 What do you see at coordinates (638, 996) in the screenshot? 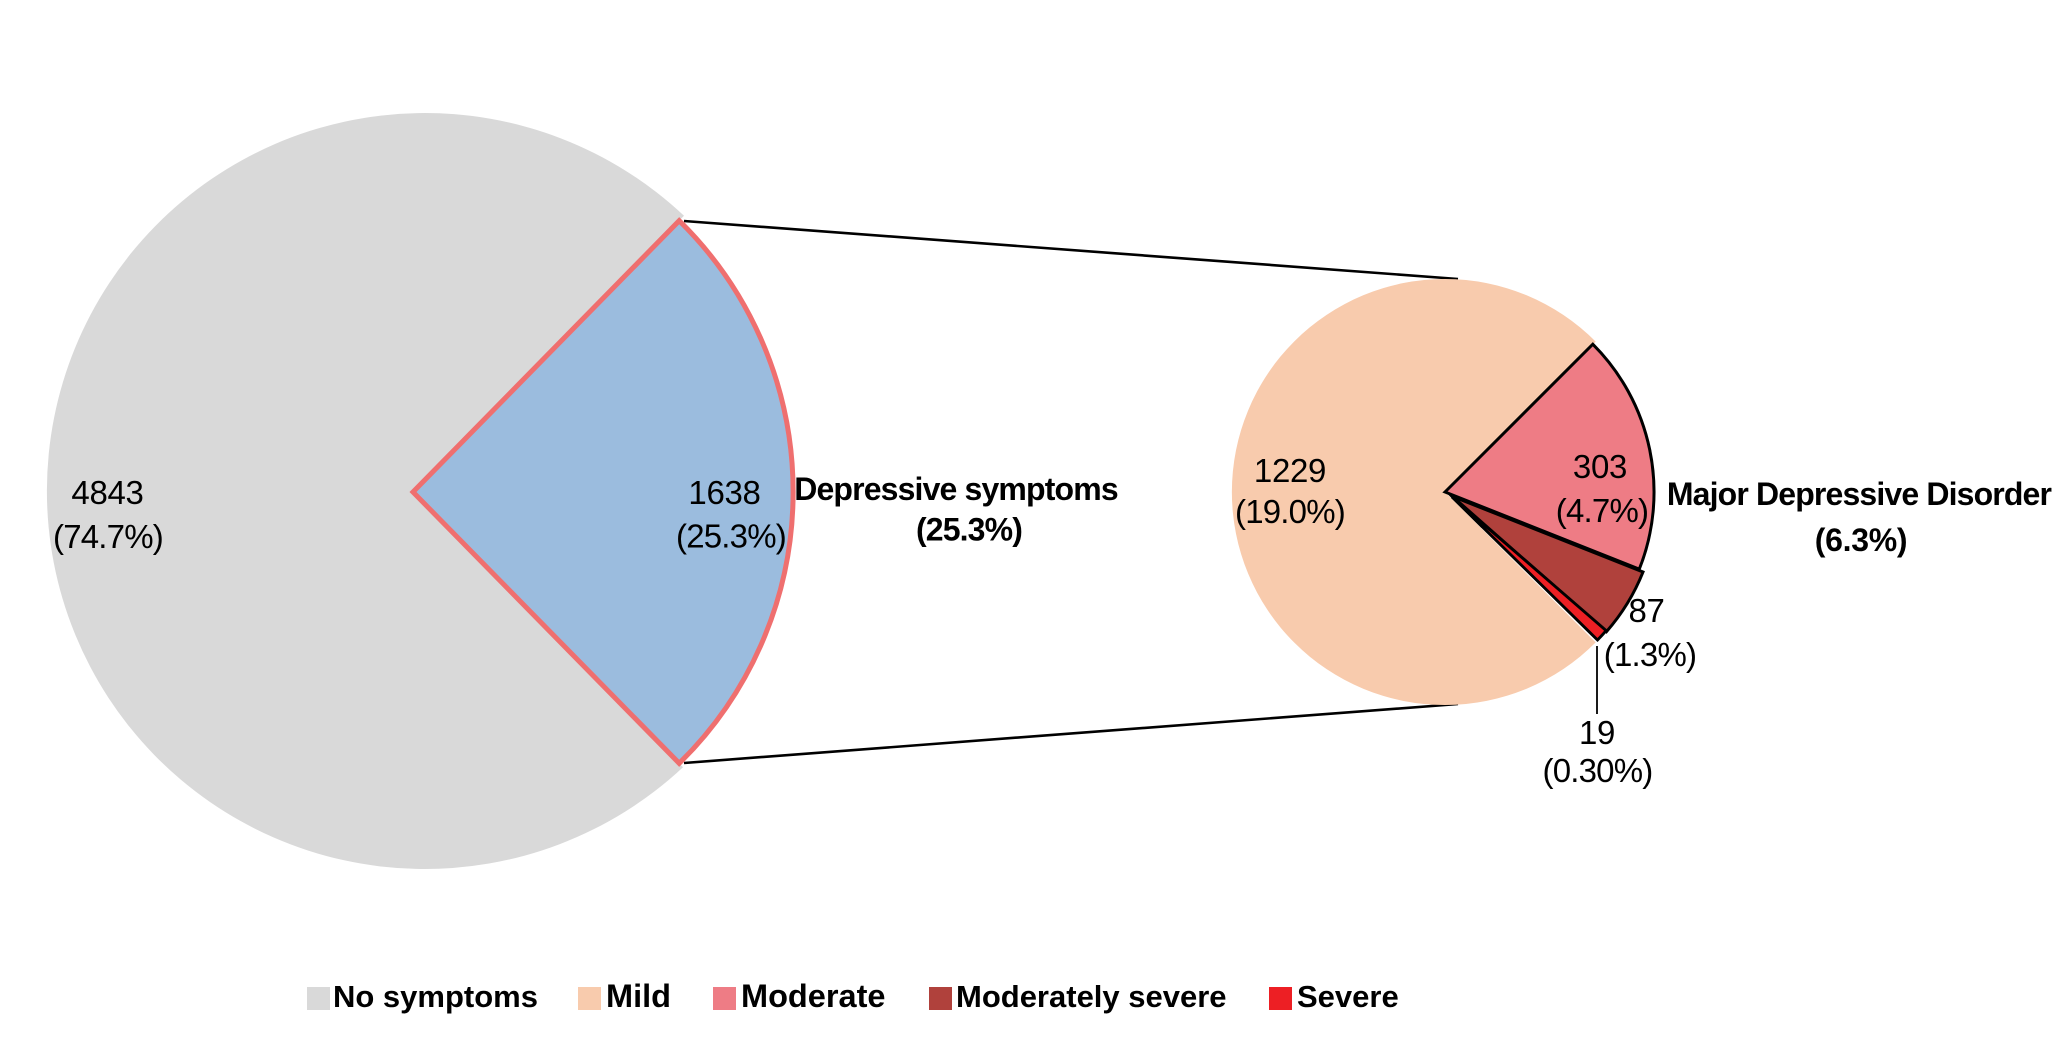
I see `svg-text: Mild` at bounding box center [638, 996].